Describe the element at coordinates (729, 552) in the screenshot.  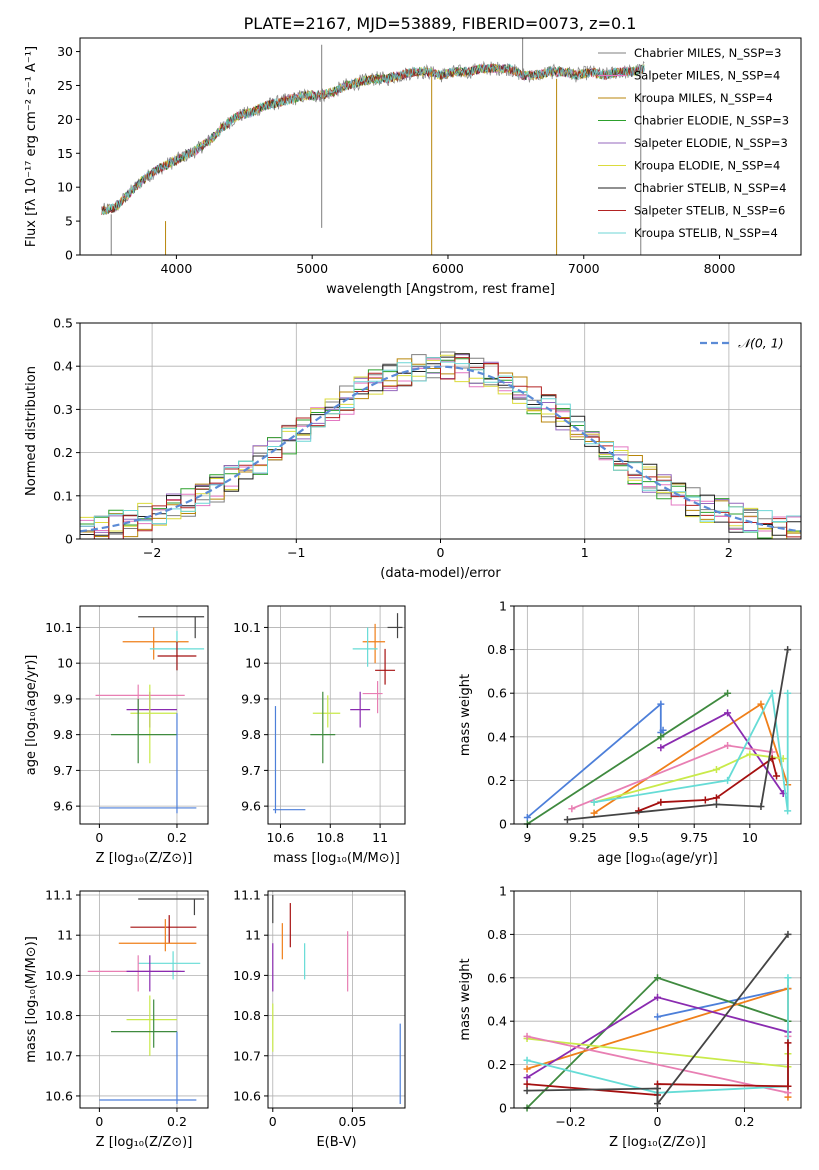
I see `x-tick-label: 2` at that location.